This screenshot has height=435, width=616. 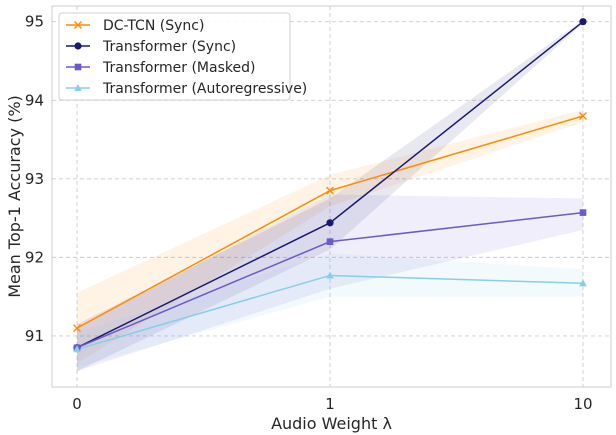 What do you see at coordinates (174, 56) in the screenshot?
I see `legend-box` at bounding box center [174, 56].